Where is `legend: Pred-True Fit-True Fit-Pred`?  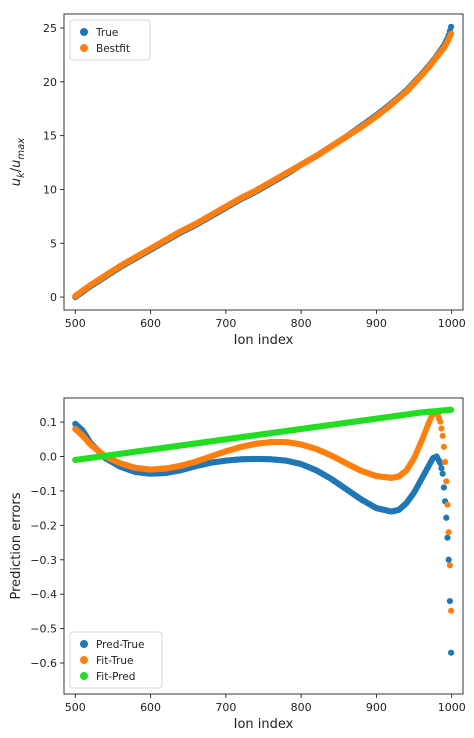
legend: Pred-True Fit-True Fit-Pred is located at coordinates (116, 660).